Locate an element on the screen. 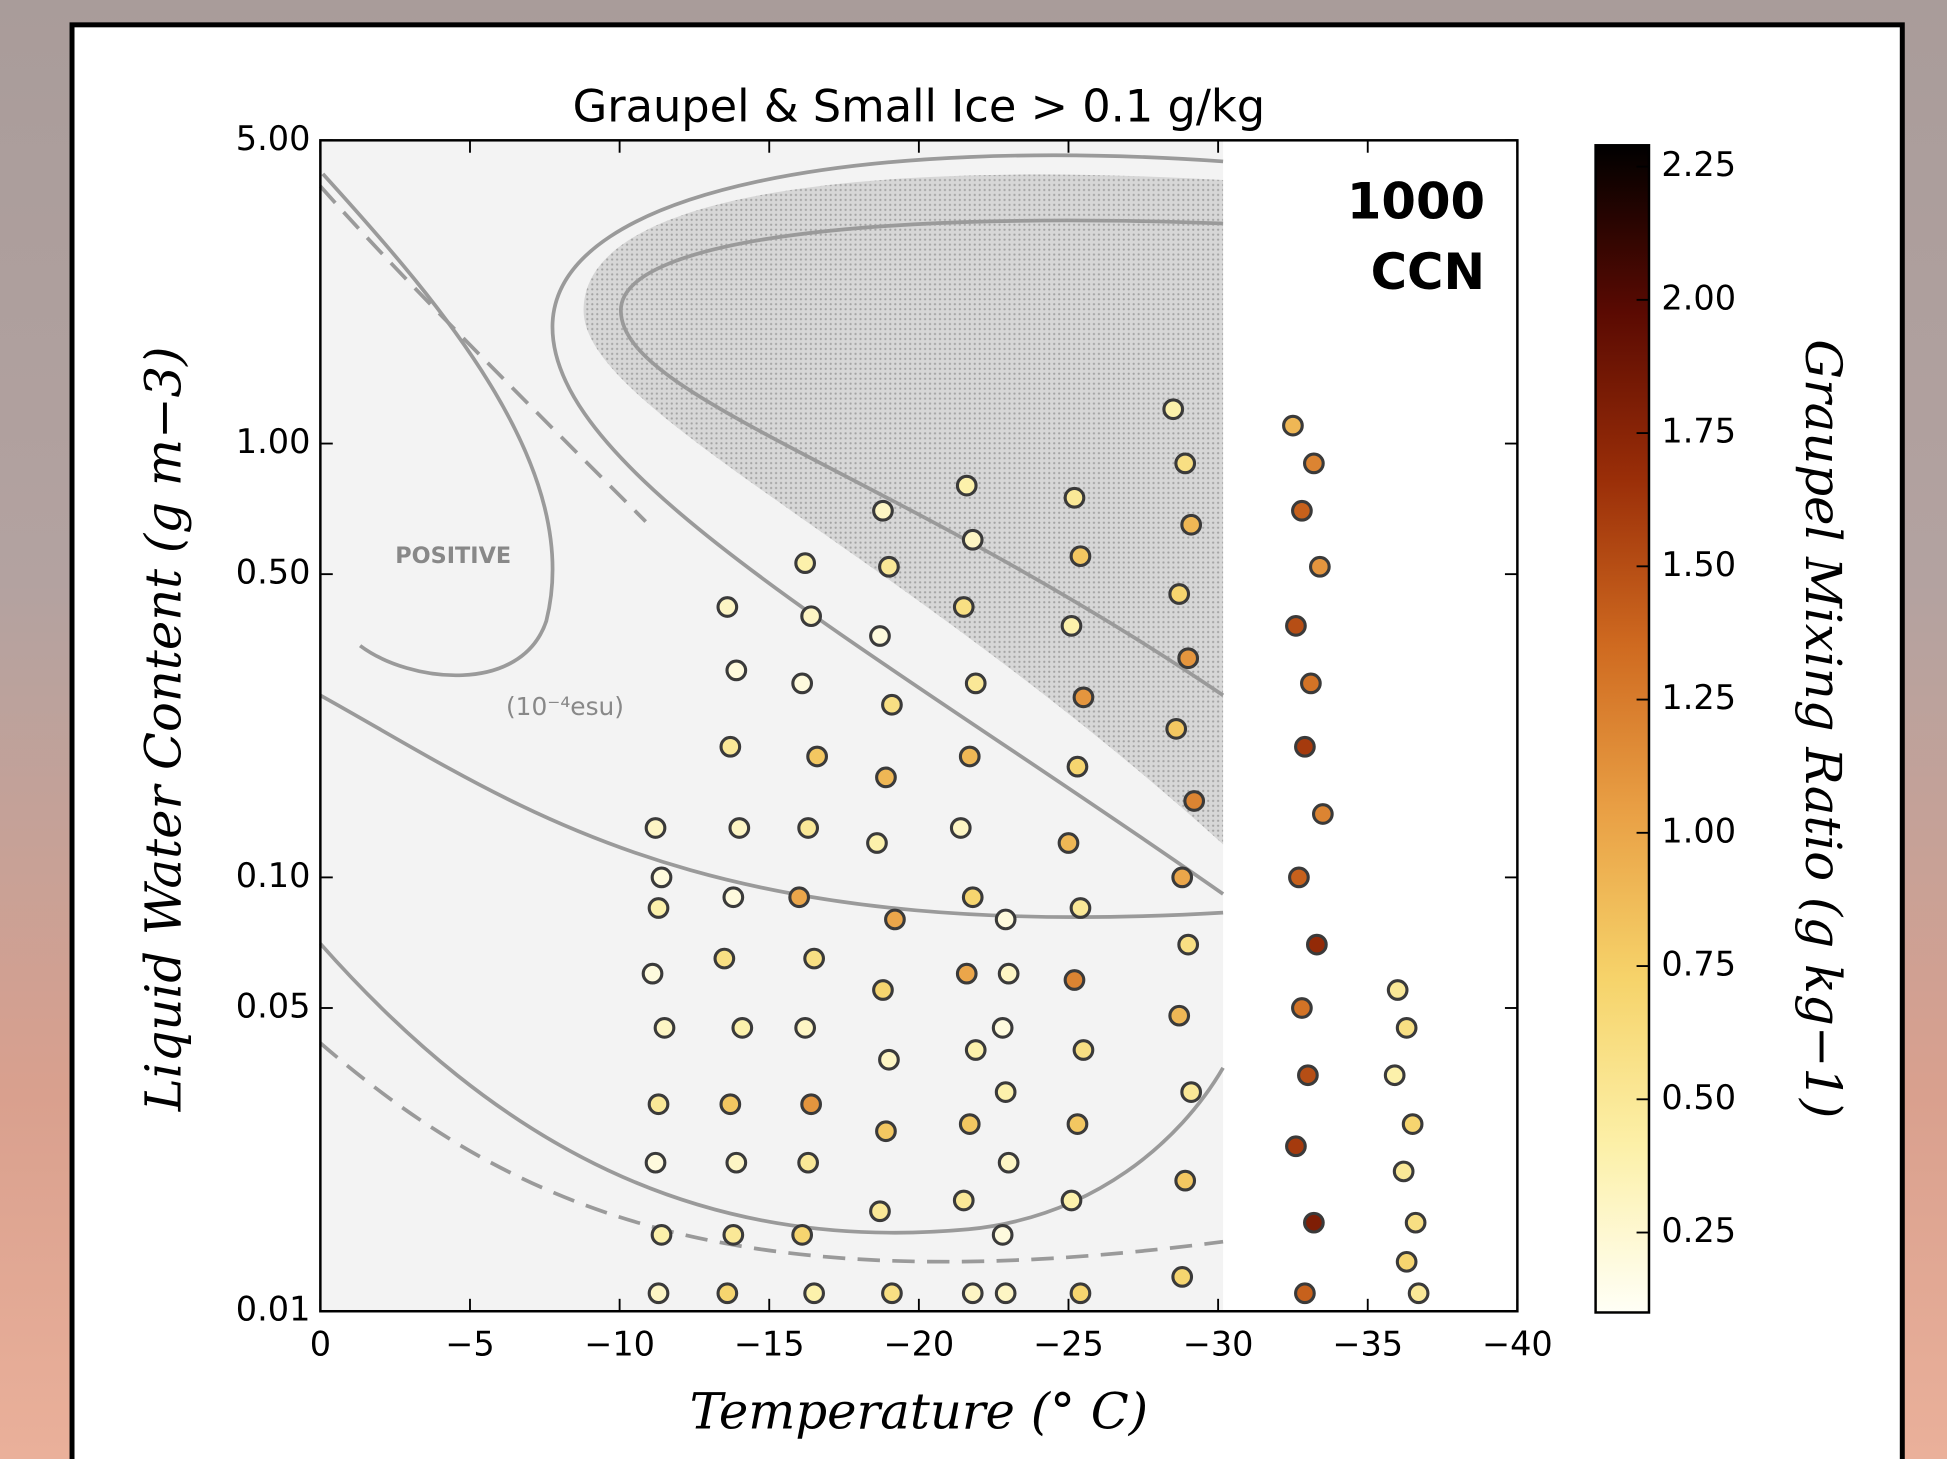 The width and height of the screenshot is (1947, 1459). colorbar-tick-label: 1.50 is located at coordinates (1698, 564).